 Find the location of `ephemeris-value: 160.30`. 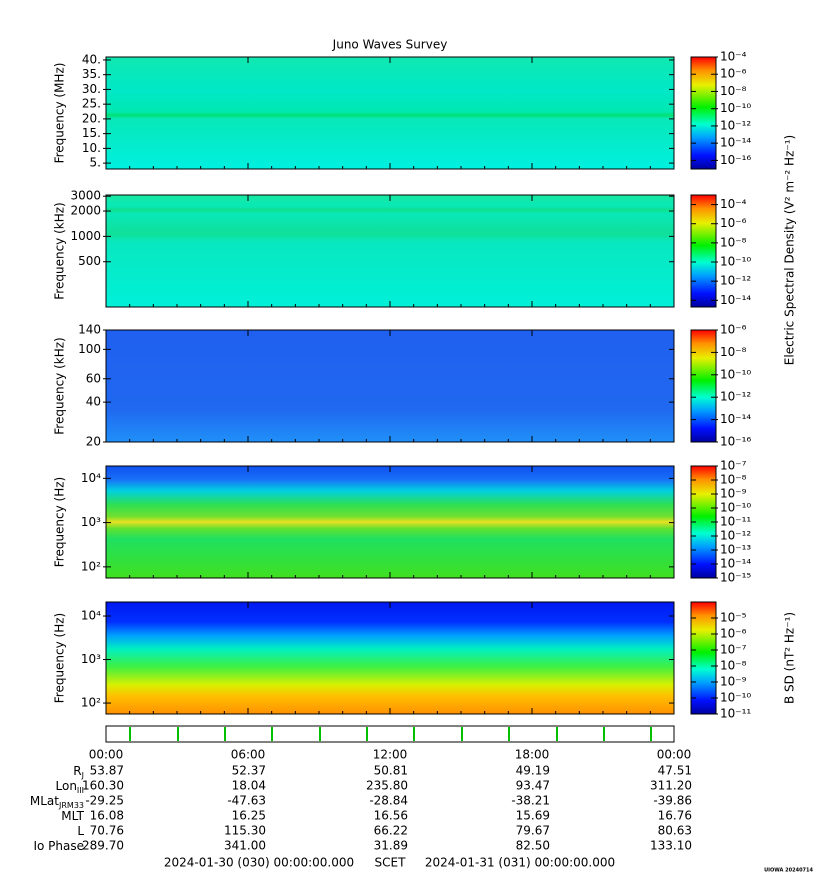

ephemeris-value: 160.30 is located at coordinates (103, 786).